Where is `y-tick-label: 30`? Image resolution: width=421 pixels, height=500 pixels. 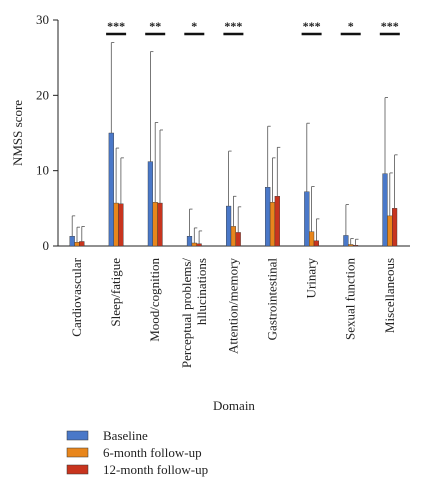 y-tick-label: 30 is located at coordinates (42, 19).